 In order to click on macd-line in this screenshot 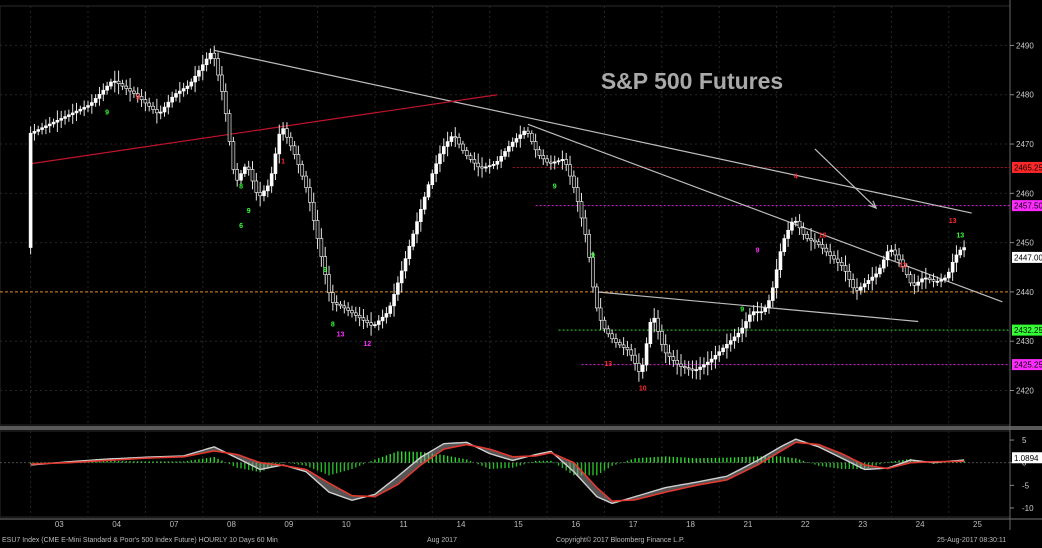, I will do `click(497, 471)`.